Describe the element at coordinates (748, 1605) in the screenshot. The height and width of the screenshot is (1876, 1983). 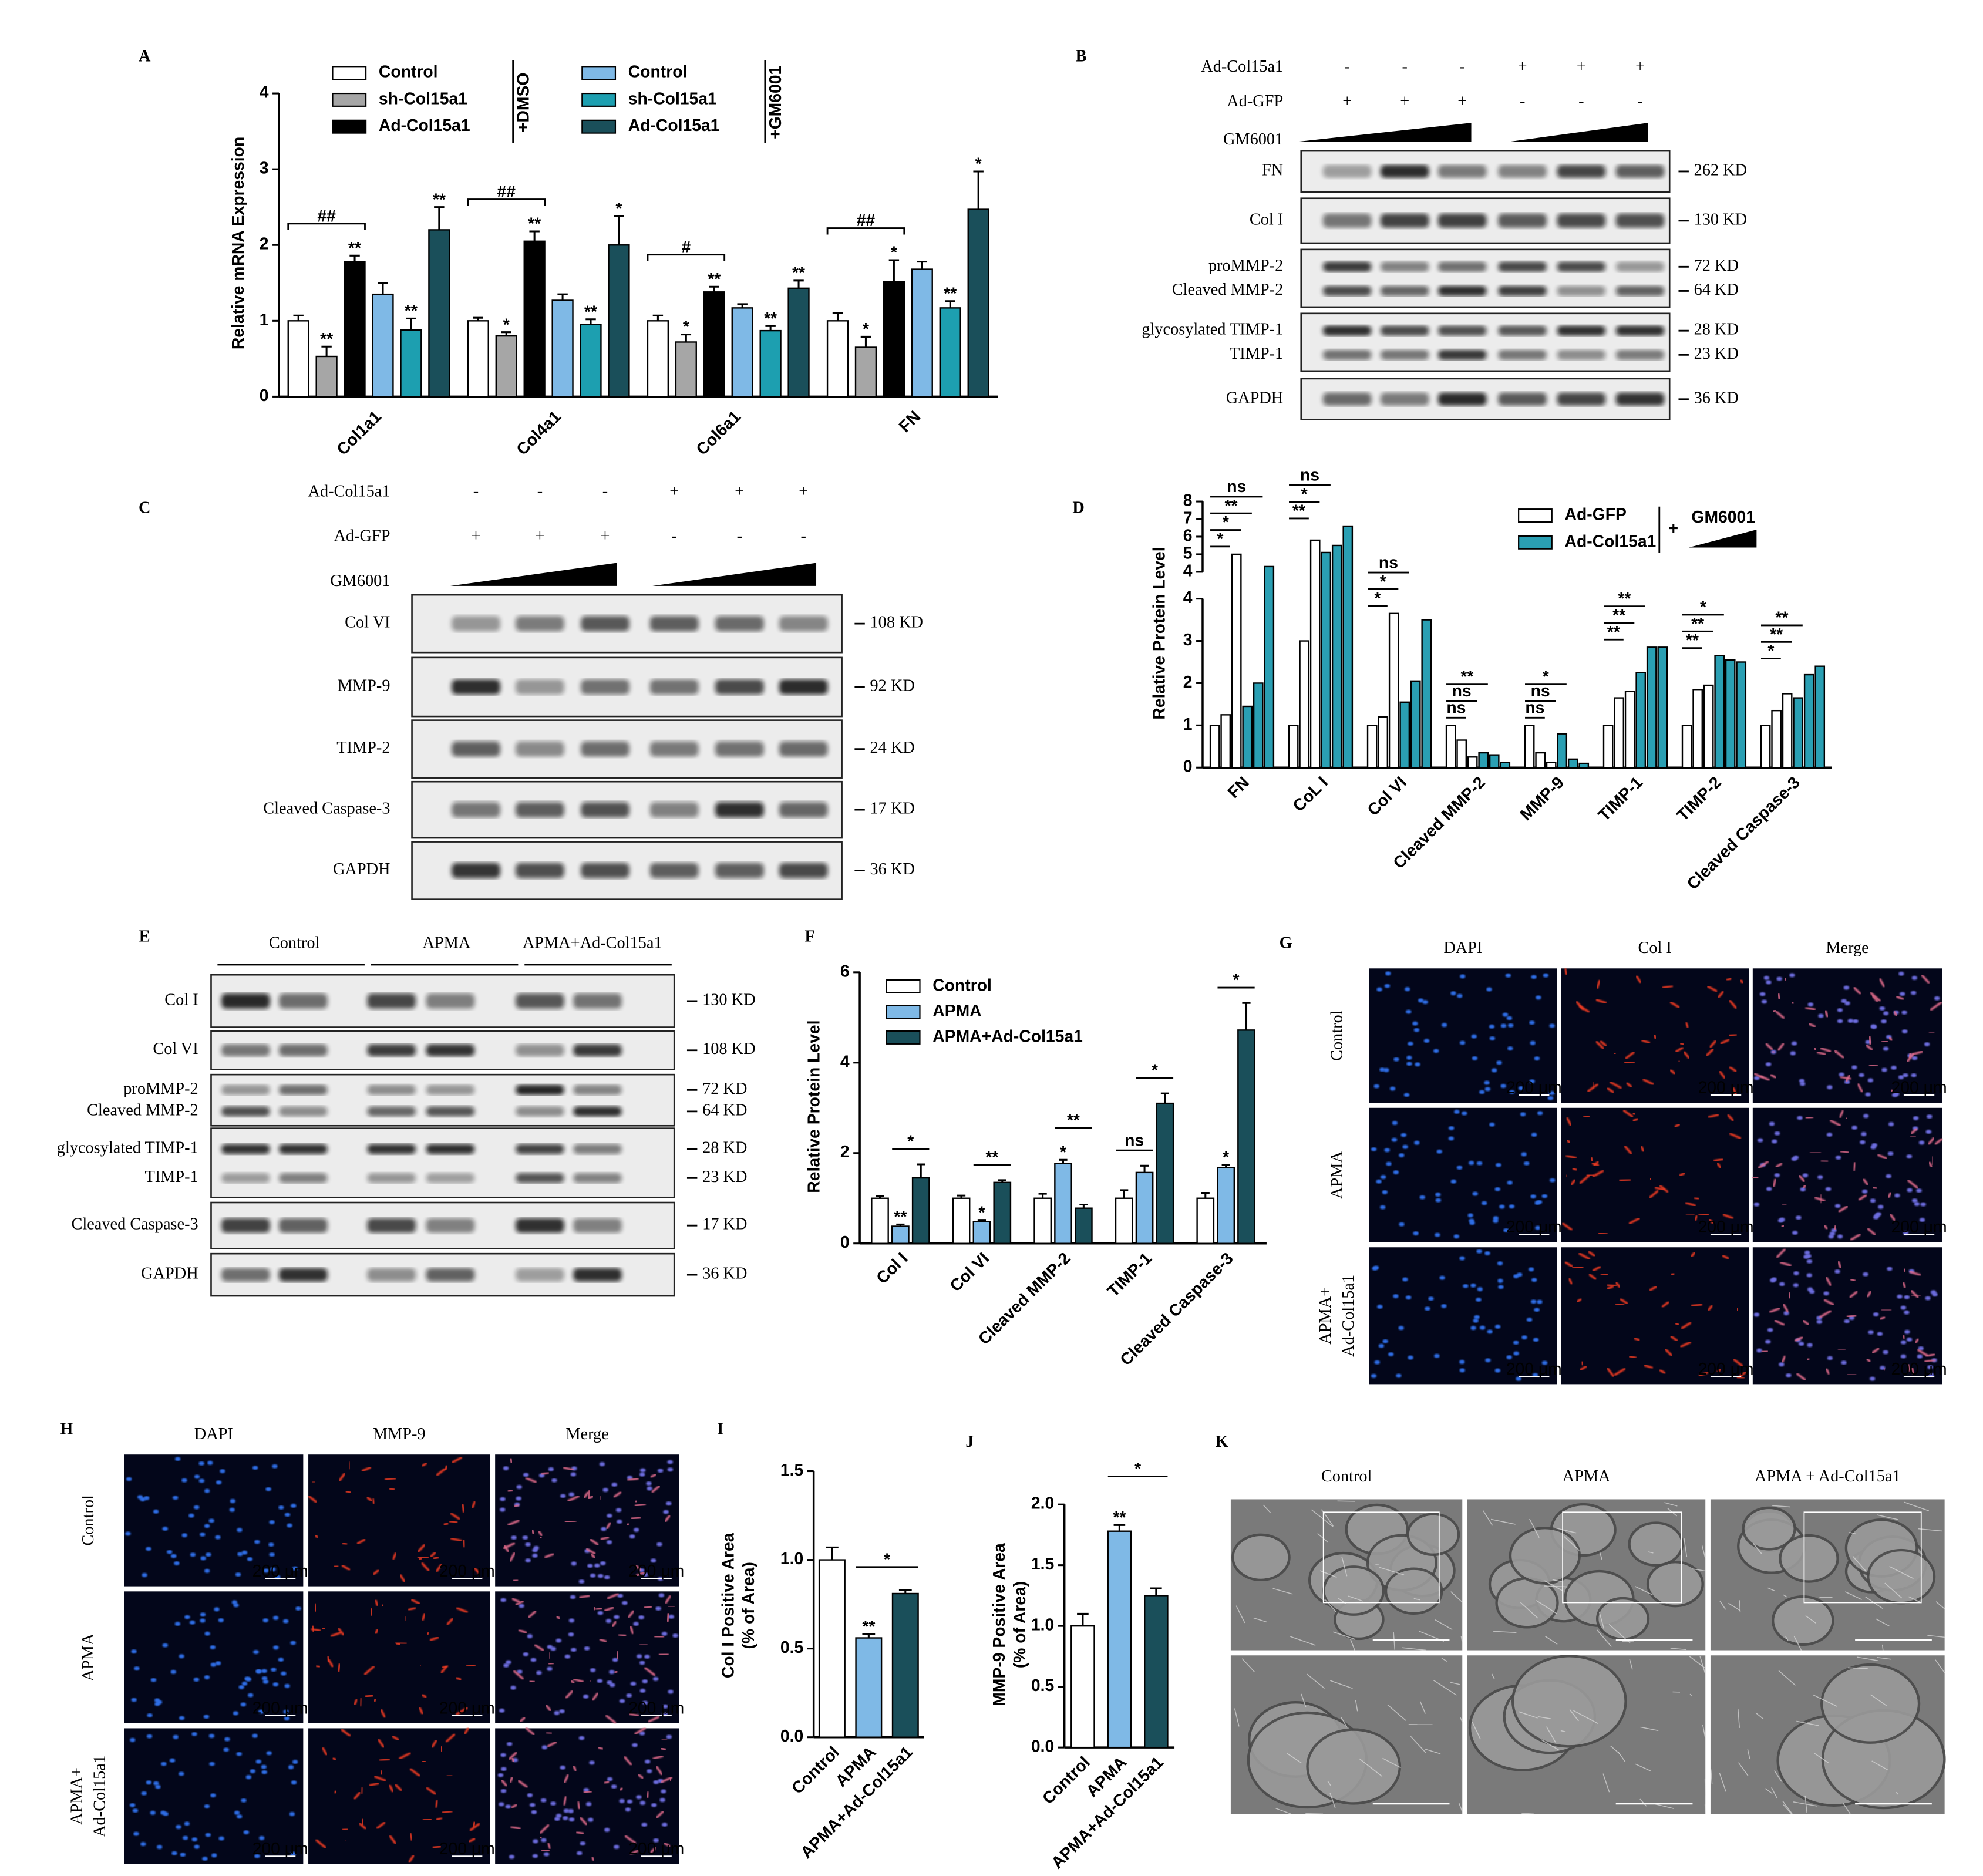
I see `y-axis-label: (% of Area)` at that location.